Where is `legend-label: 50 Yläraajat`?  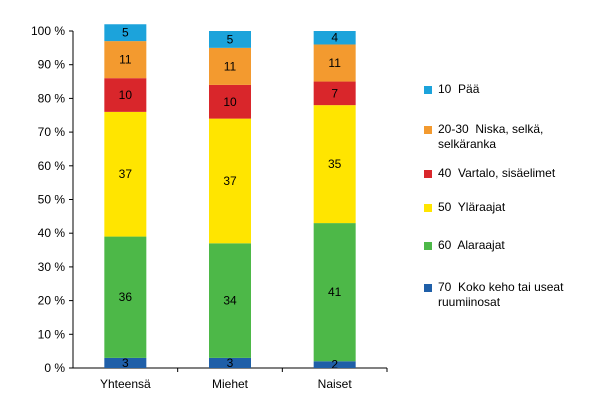 legend-label: 50 Yläraajat is located at coordinates (472, 207).